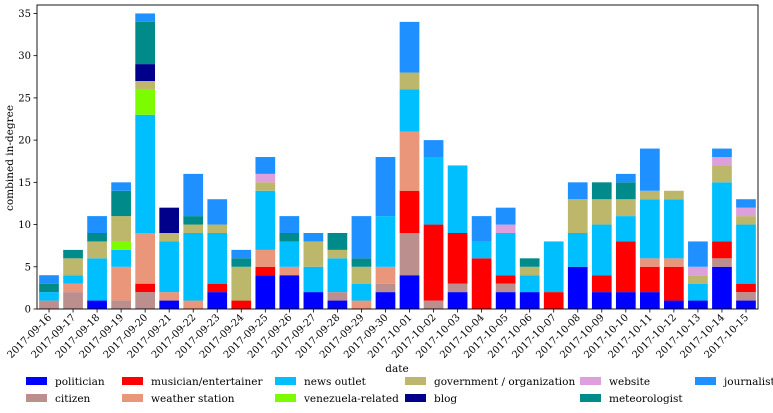 The height and width of the screenshot is (413, 773). What do you see at coordinates (705, 381) in the screenshot?
I see `legend-swatch-journalist` at bounding box center [705, 381].